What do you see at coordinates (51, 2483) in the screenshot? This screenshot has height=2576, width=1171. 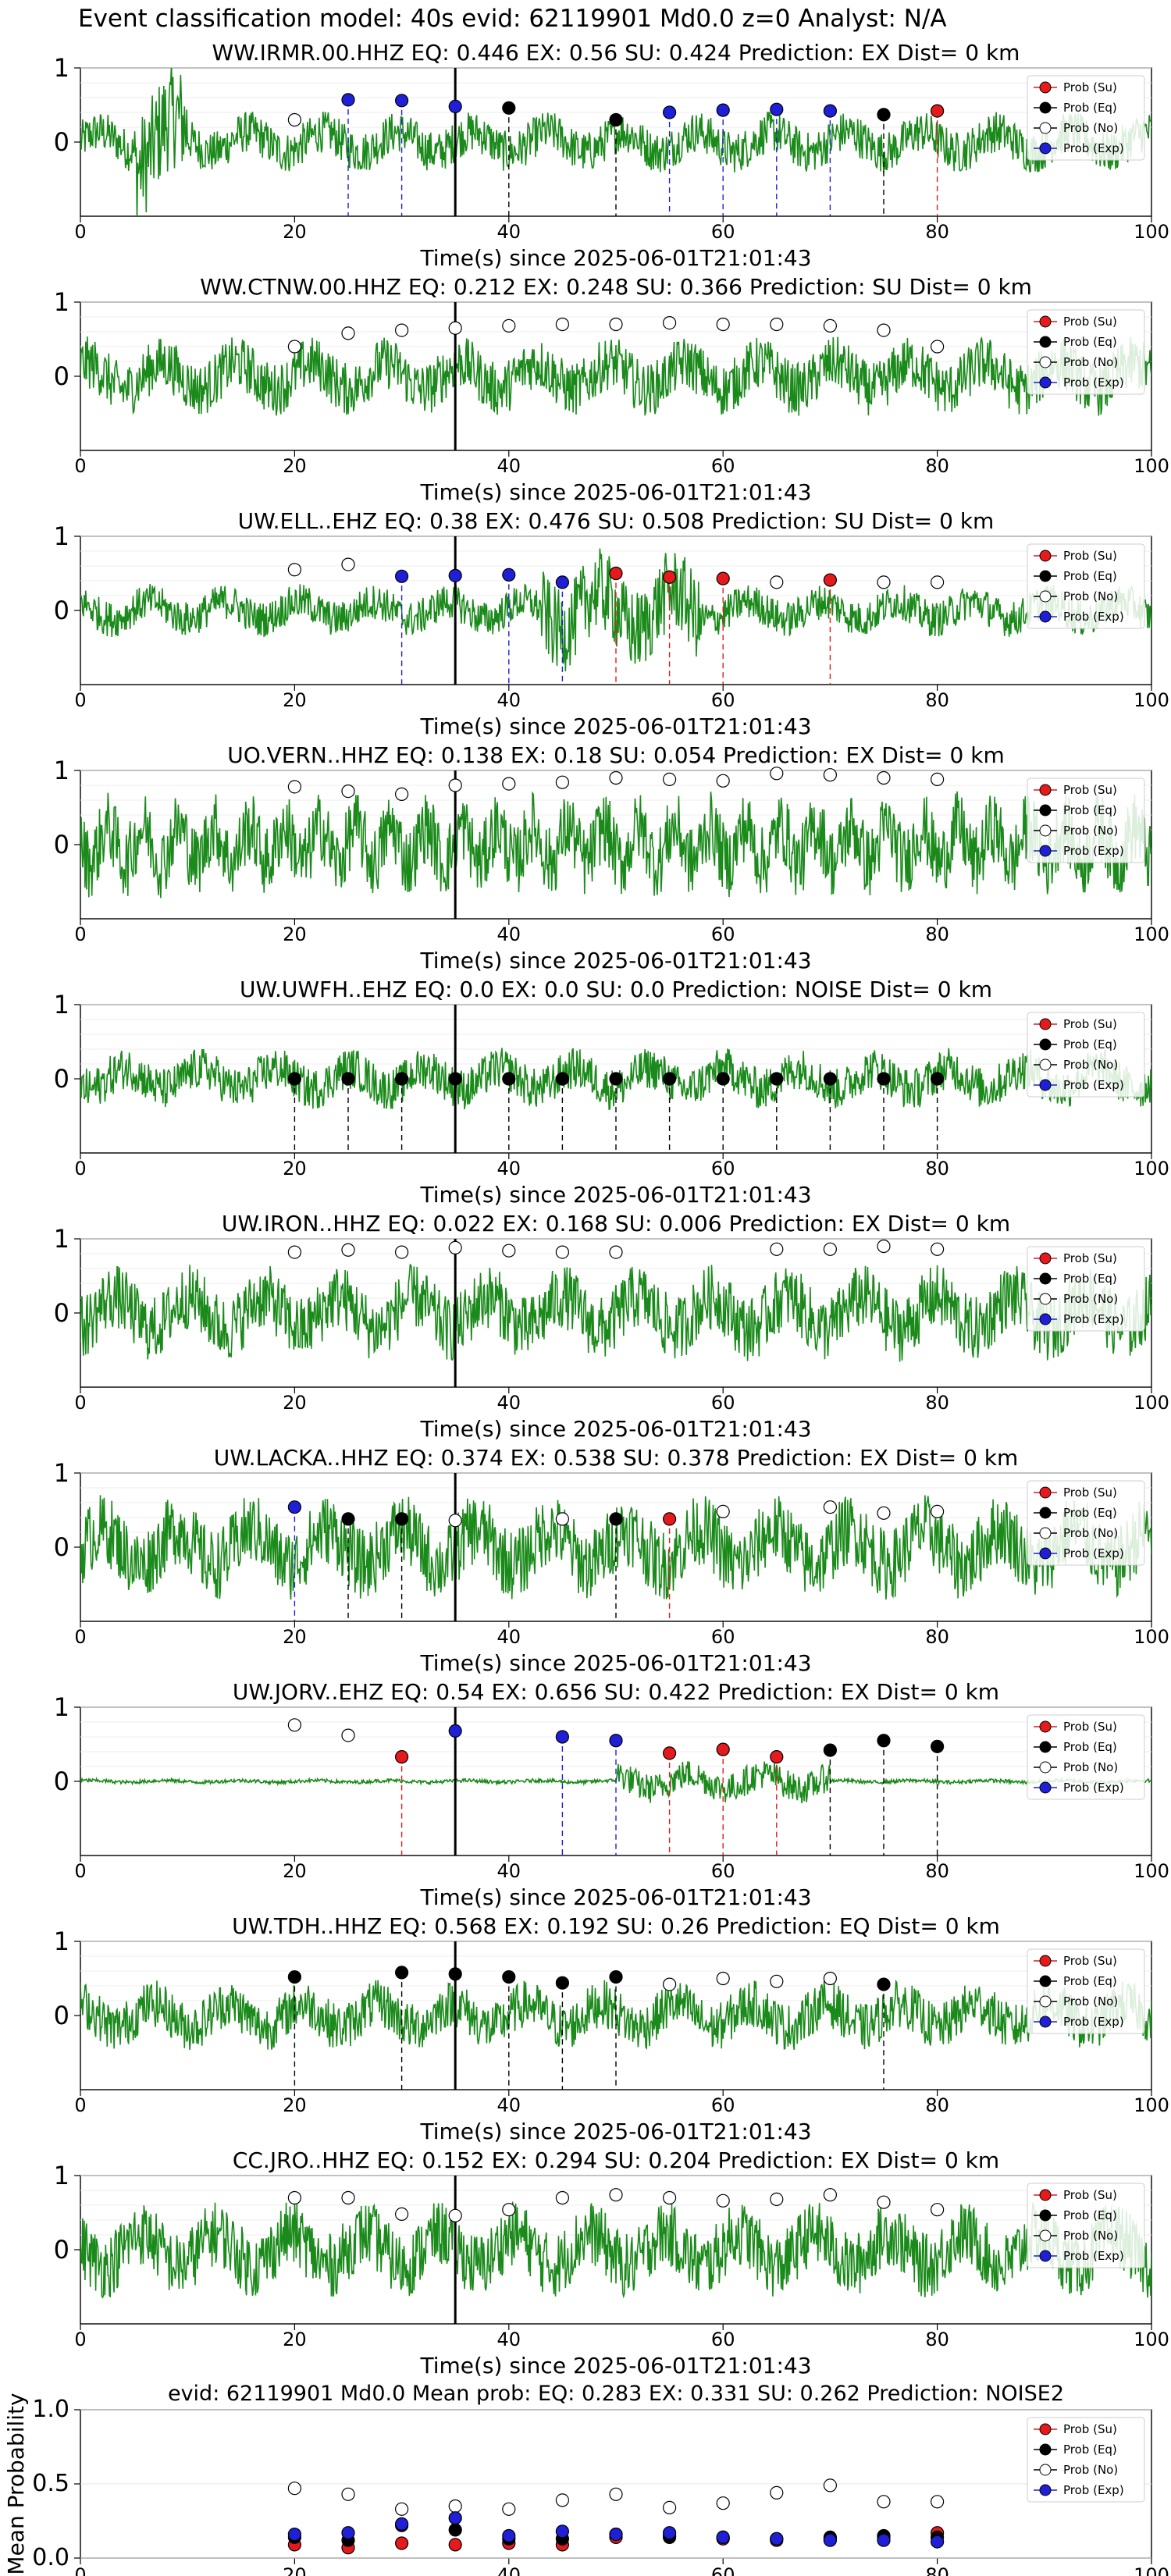 I see `y-tick-label: 0.5` at bounding box center [51, 2483].